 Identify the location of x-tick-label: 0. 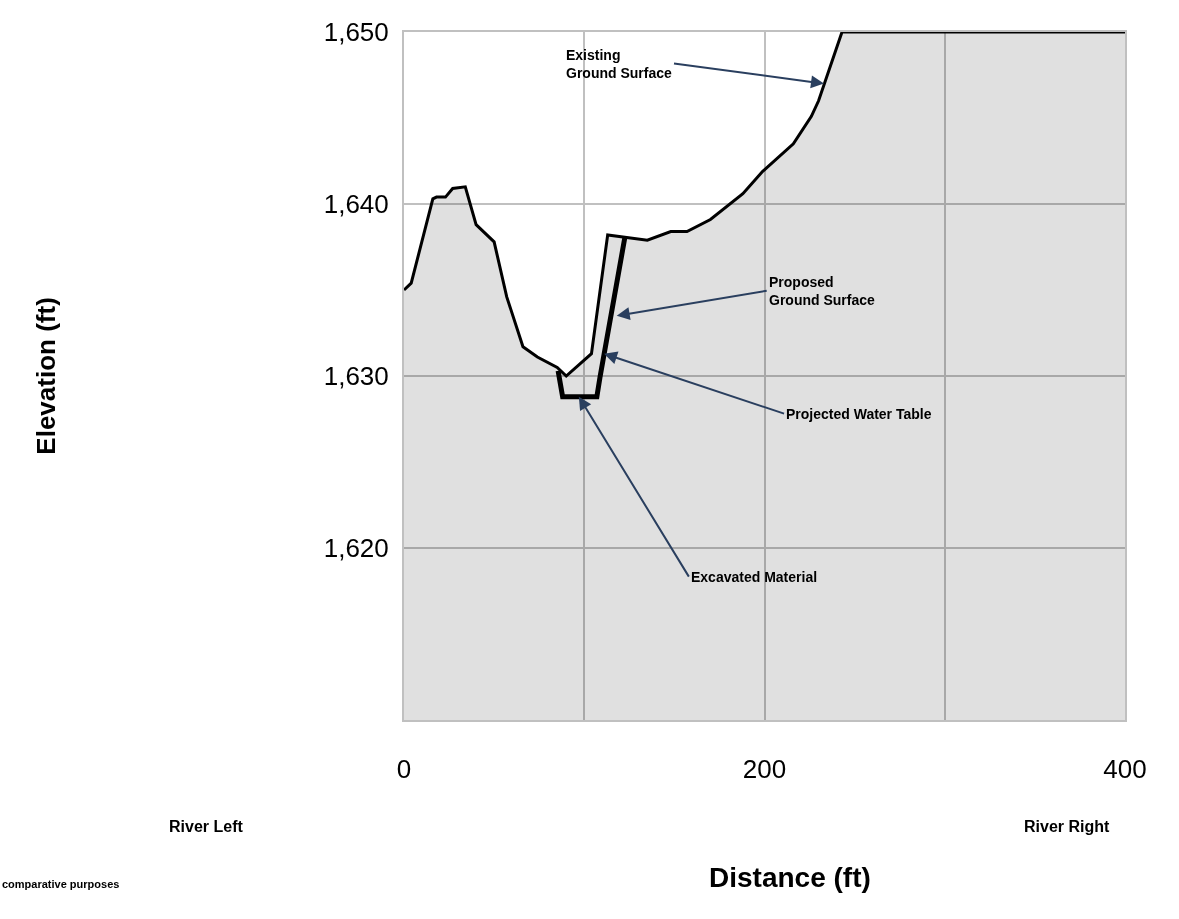
(404, 769).